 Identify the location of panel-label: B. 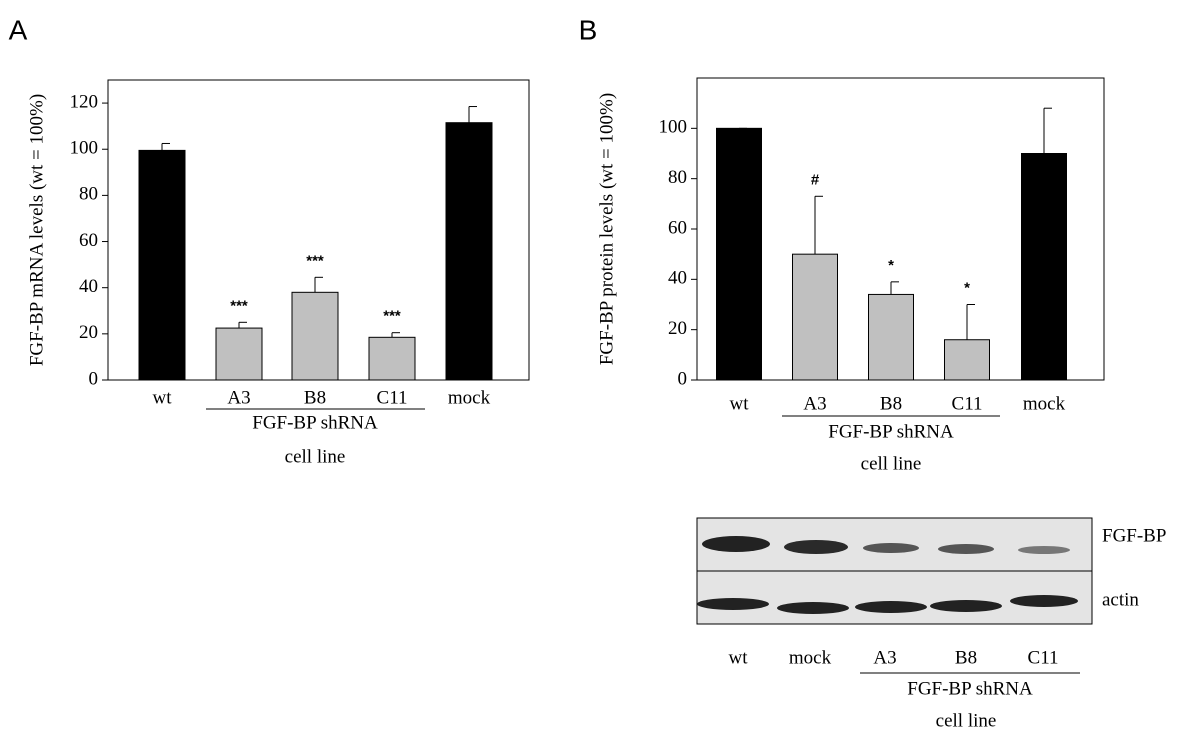
(588, 29).